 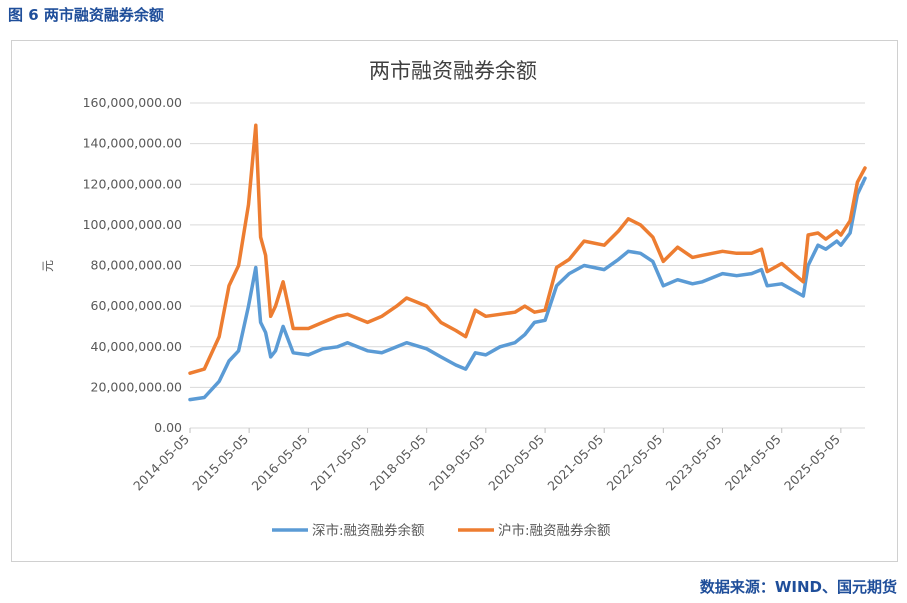 What do you see at coordinates (753, 463) in the screenshot?
I see `x-tick-label: 2024-05-05` at bounding box center [753, 463].